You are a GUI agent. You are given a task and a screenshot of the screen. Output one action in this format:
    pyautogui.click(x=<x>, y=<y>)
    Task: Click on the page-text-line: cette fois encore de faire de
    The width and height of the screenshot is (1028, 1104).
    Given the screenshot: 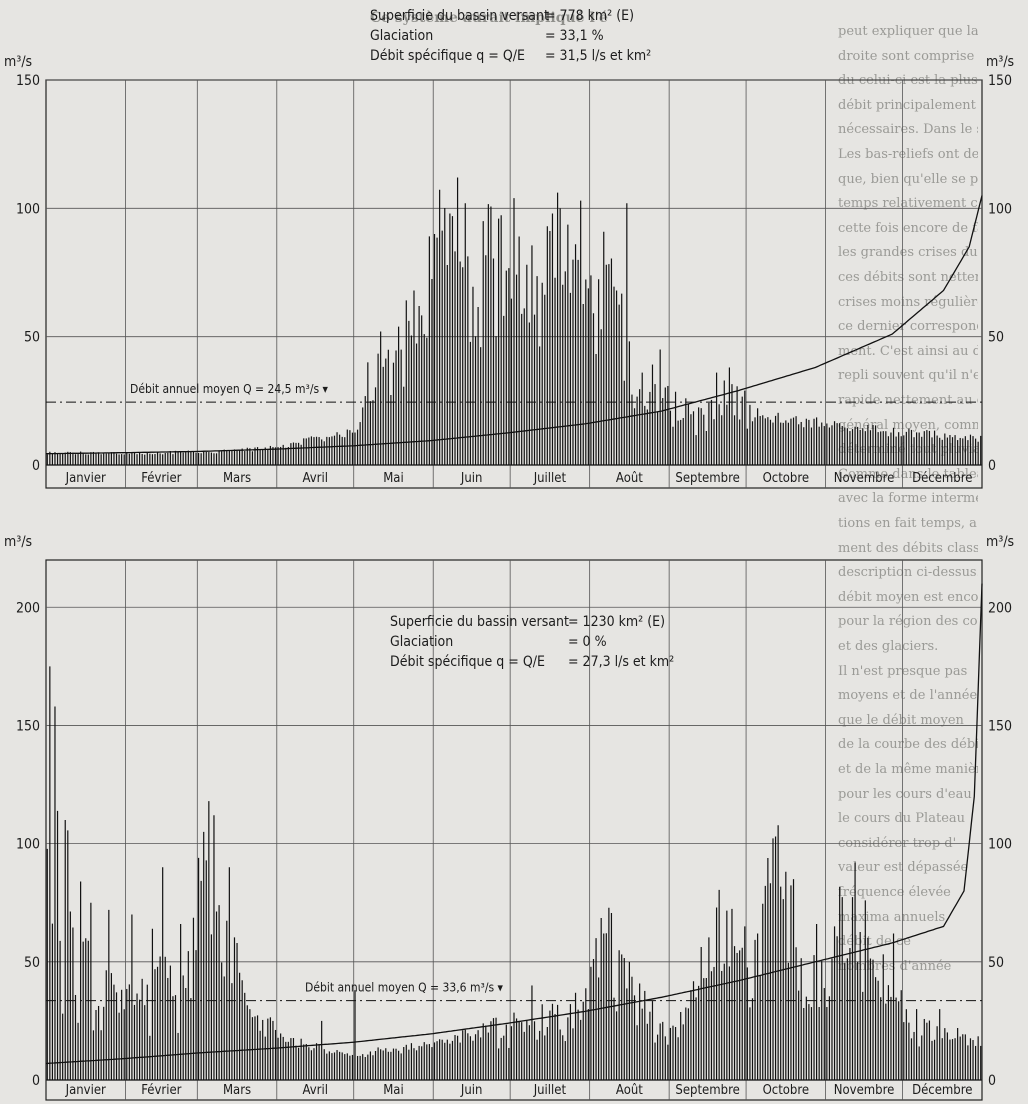 What is the action you would take?
    pyautogui.click(x=908, y=228)
    